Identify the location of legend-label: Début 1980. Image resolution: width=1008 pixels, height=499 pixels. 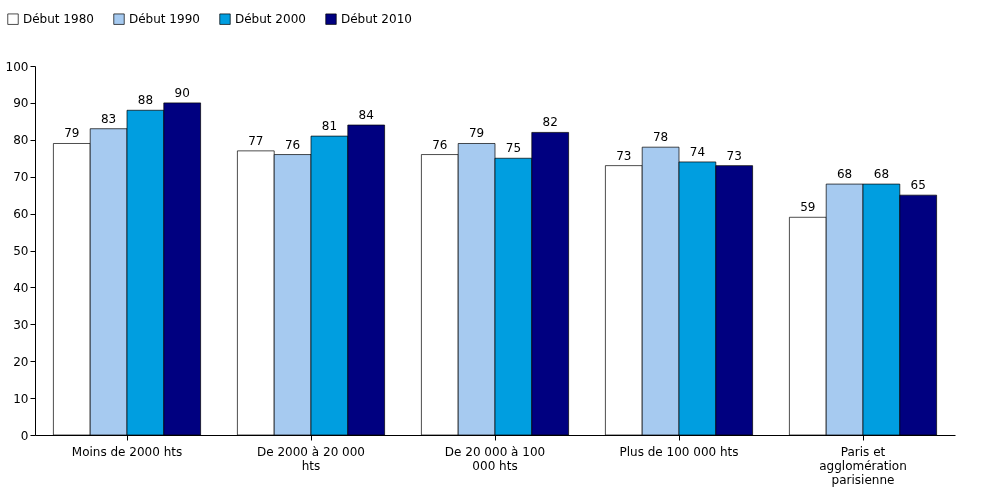
(58, 19).